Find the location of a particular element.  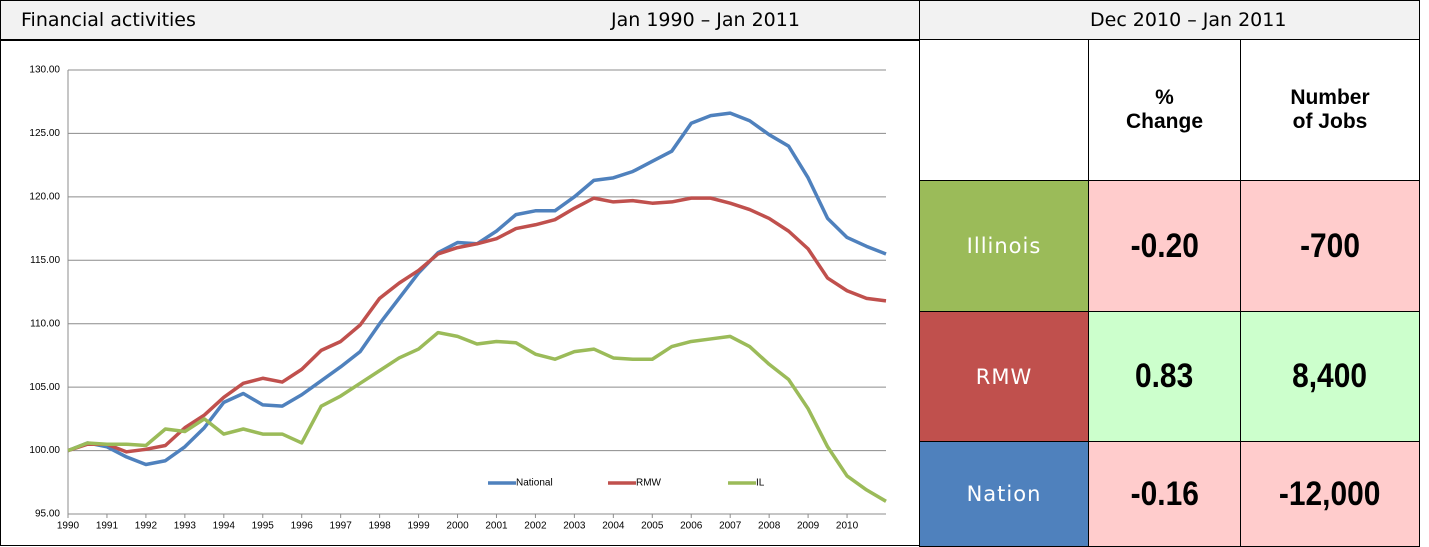

table-header: Dec 2010 – Jan 2011 is located at coordinates (1169, 20).